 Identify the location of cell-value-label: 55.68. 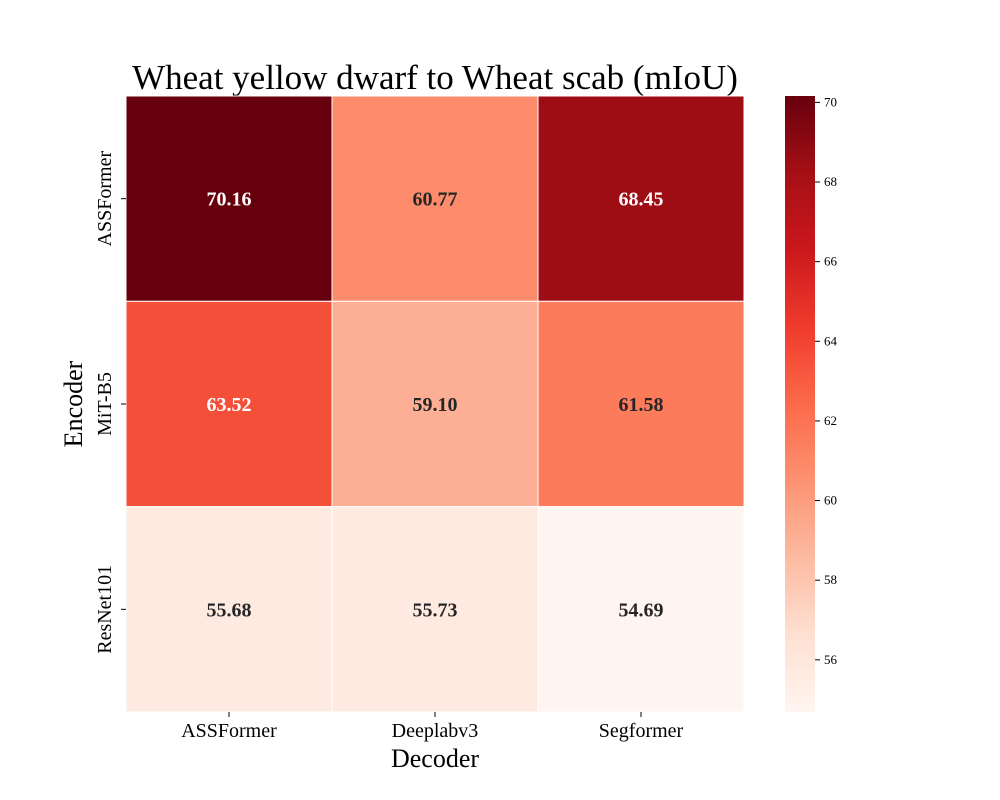
(229, 610).